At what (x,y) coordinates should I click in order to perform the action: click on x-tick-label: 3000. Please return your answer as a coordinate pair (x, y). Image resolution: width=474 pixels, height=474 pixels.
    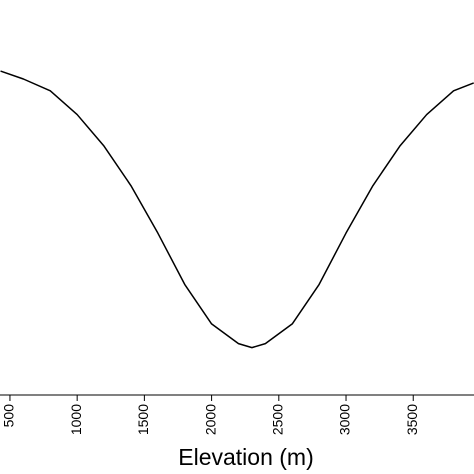
    Looking at the image, I should click on (345, 419).